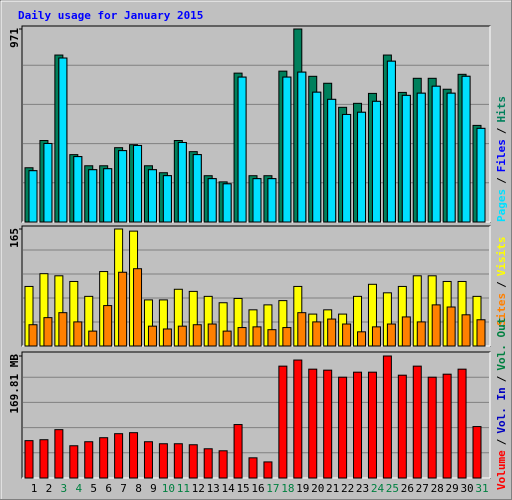  Describe the element at coordinates (422, 488) in the screenshot. I see `x-tick-label: 27` at that location.